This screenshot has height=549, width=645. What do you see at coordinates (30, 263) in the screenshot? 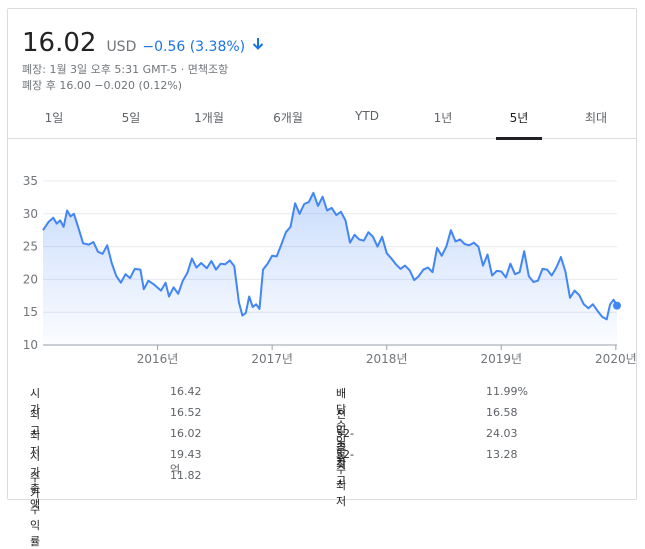
I see `y-axis-labels: 10 15 20 25 30 35` at bounding box center [30, 263].